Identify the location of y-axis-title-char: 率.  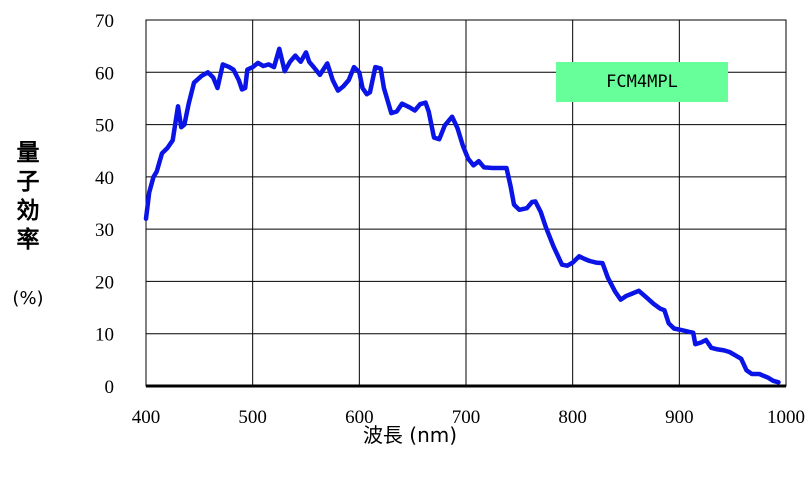
(28, 239).